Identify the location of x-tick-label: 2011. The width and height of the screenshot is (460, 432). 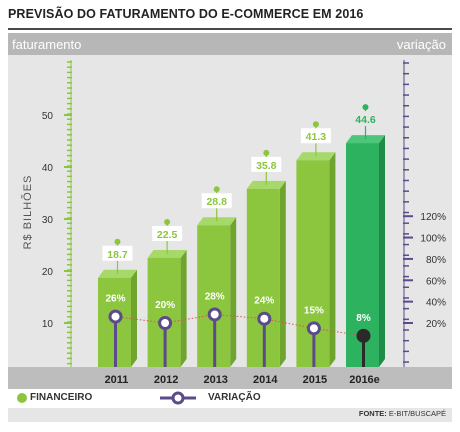
(117, 380).